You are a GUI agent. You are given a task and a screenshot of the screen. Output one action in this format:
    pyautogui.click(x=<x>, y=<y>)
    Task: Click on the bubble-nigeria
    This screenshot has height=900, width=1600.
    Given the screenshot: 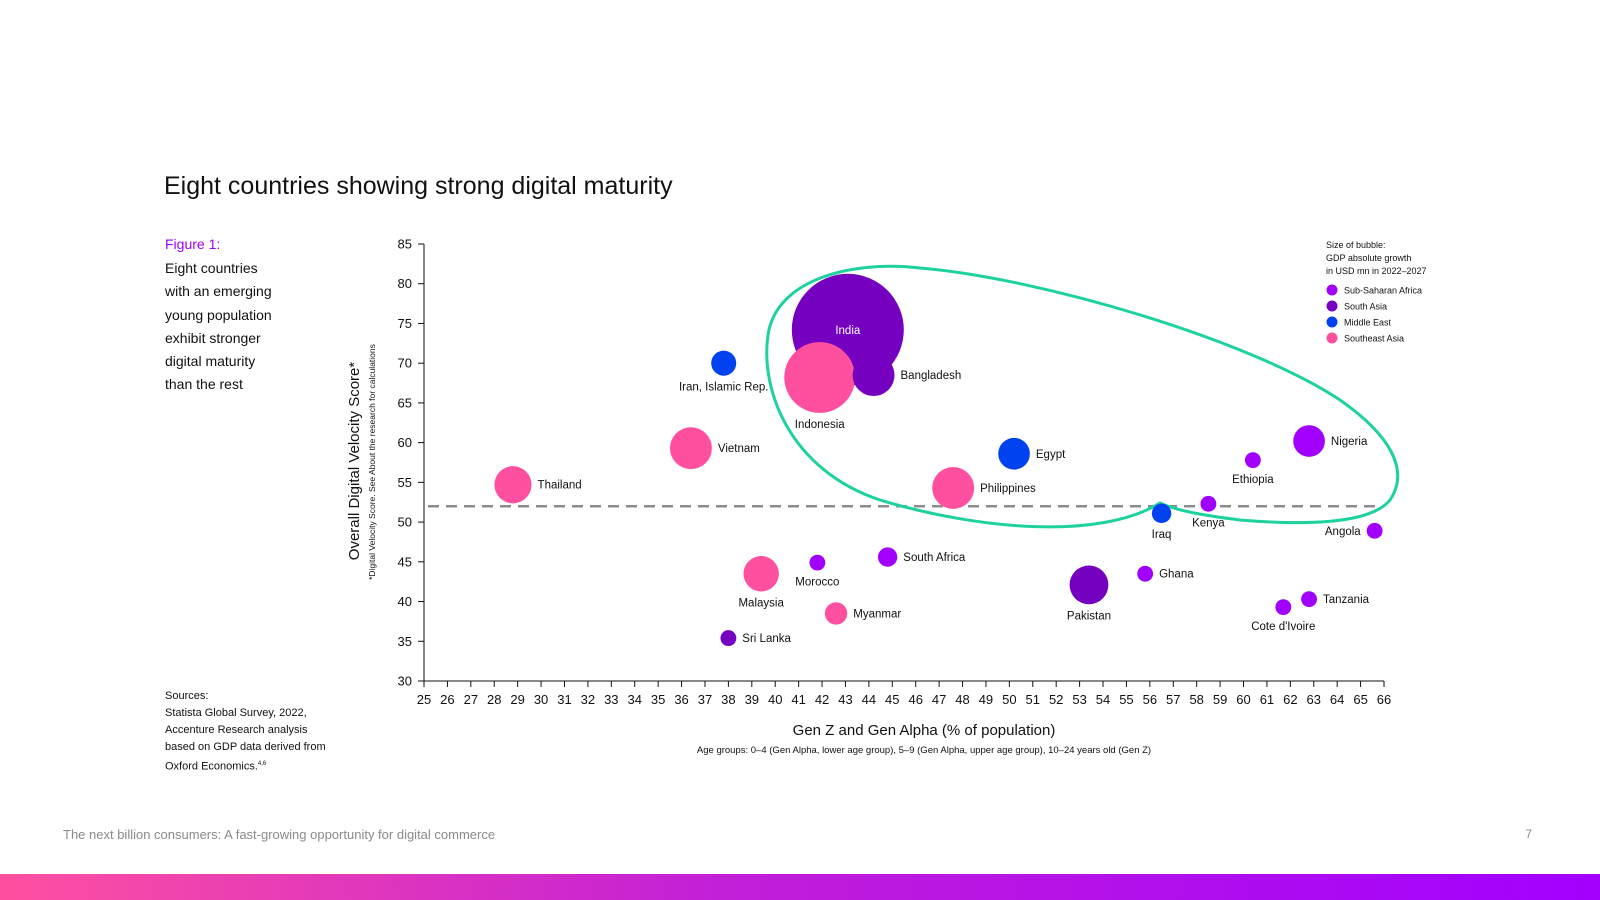 What is the action you would take?
    pyautogui.click(x=1309, y=441)
    